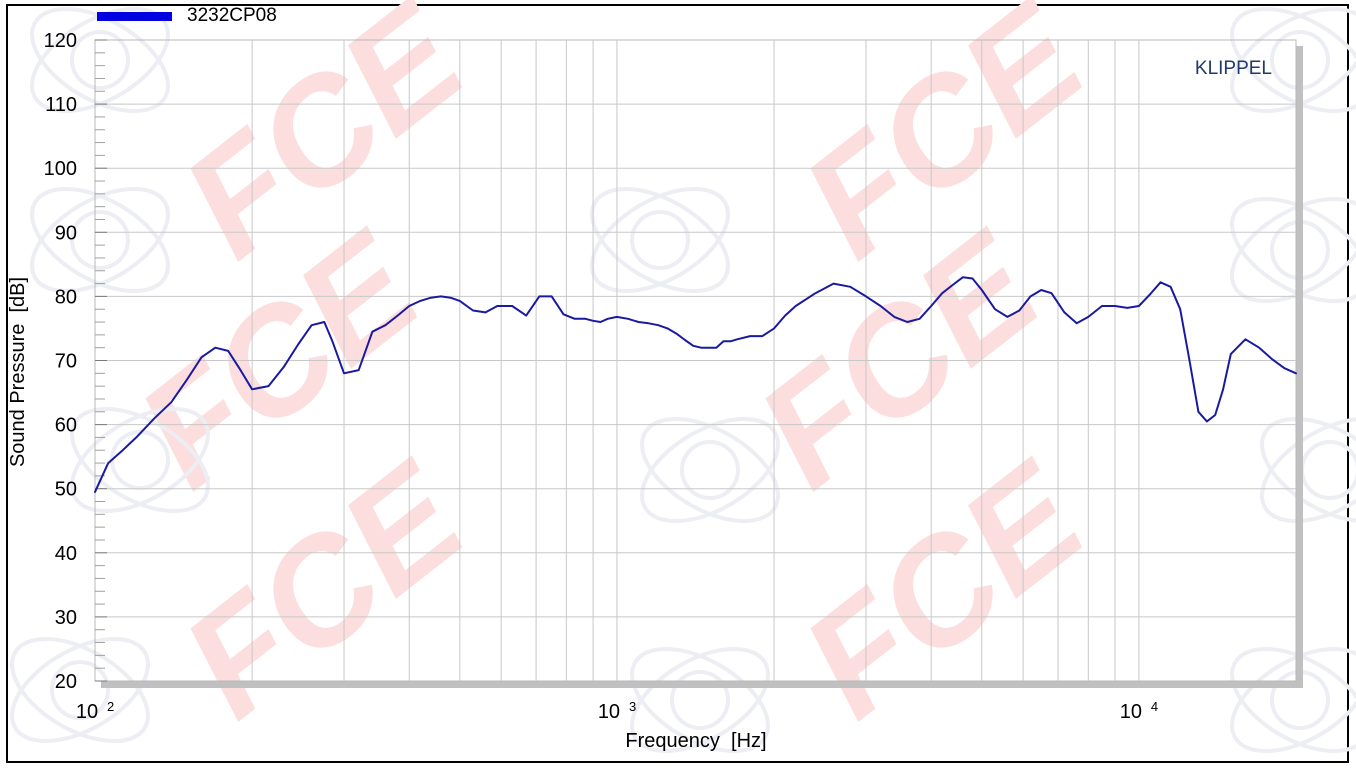 Image resolution: width=1356 pixels, height=773 pixels. What do you see at coordinates (66, 554) in the screenshot?
I see `y-tick-label: 40` at bounding box center [66, 554].